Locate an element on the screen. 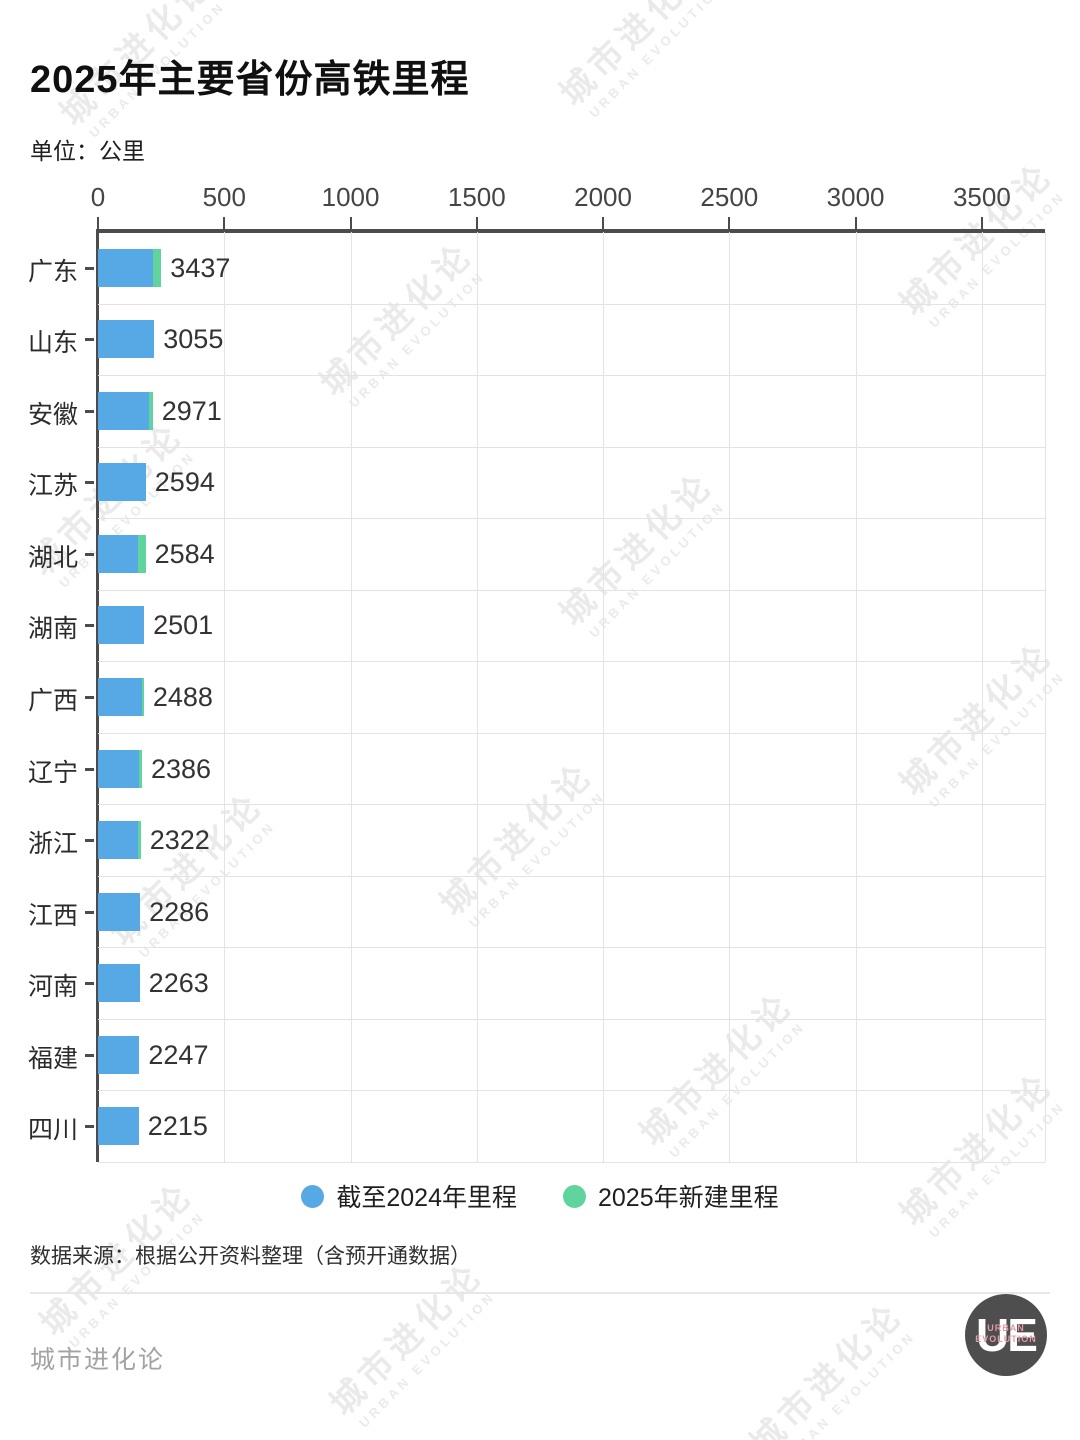 The width and height of the screenshot is (1080, 1440). bar-track: 2584 is located at coordinates (156, 553).